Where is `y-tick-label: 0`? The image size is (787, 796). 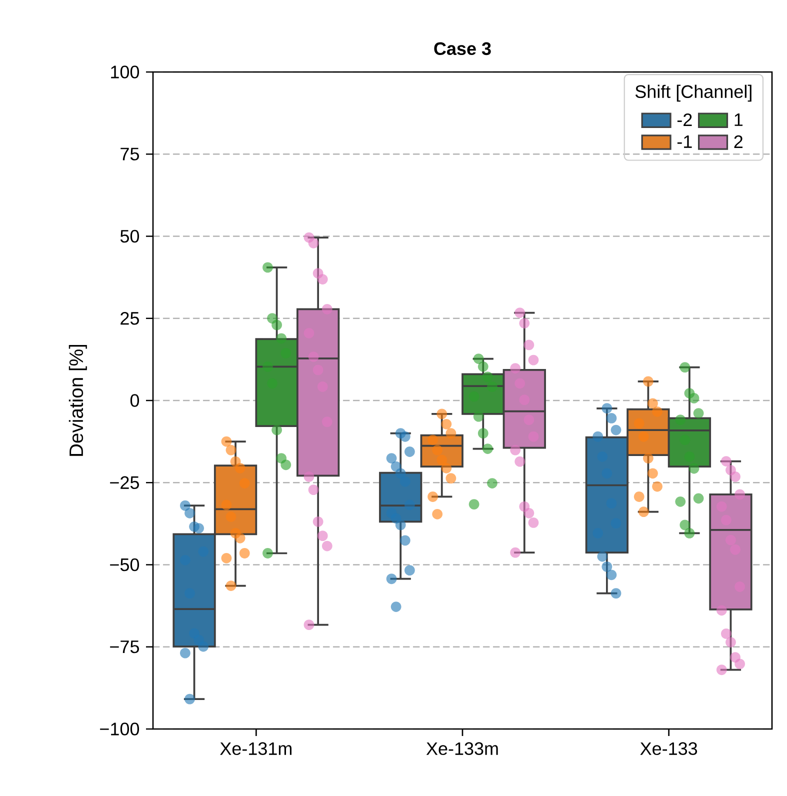 y-tick-label: 0 is located at coordinates (135, 400).